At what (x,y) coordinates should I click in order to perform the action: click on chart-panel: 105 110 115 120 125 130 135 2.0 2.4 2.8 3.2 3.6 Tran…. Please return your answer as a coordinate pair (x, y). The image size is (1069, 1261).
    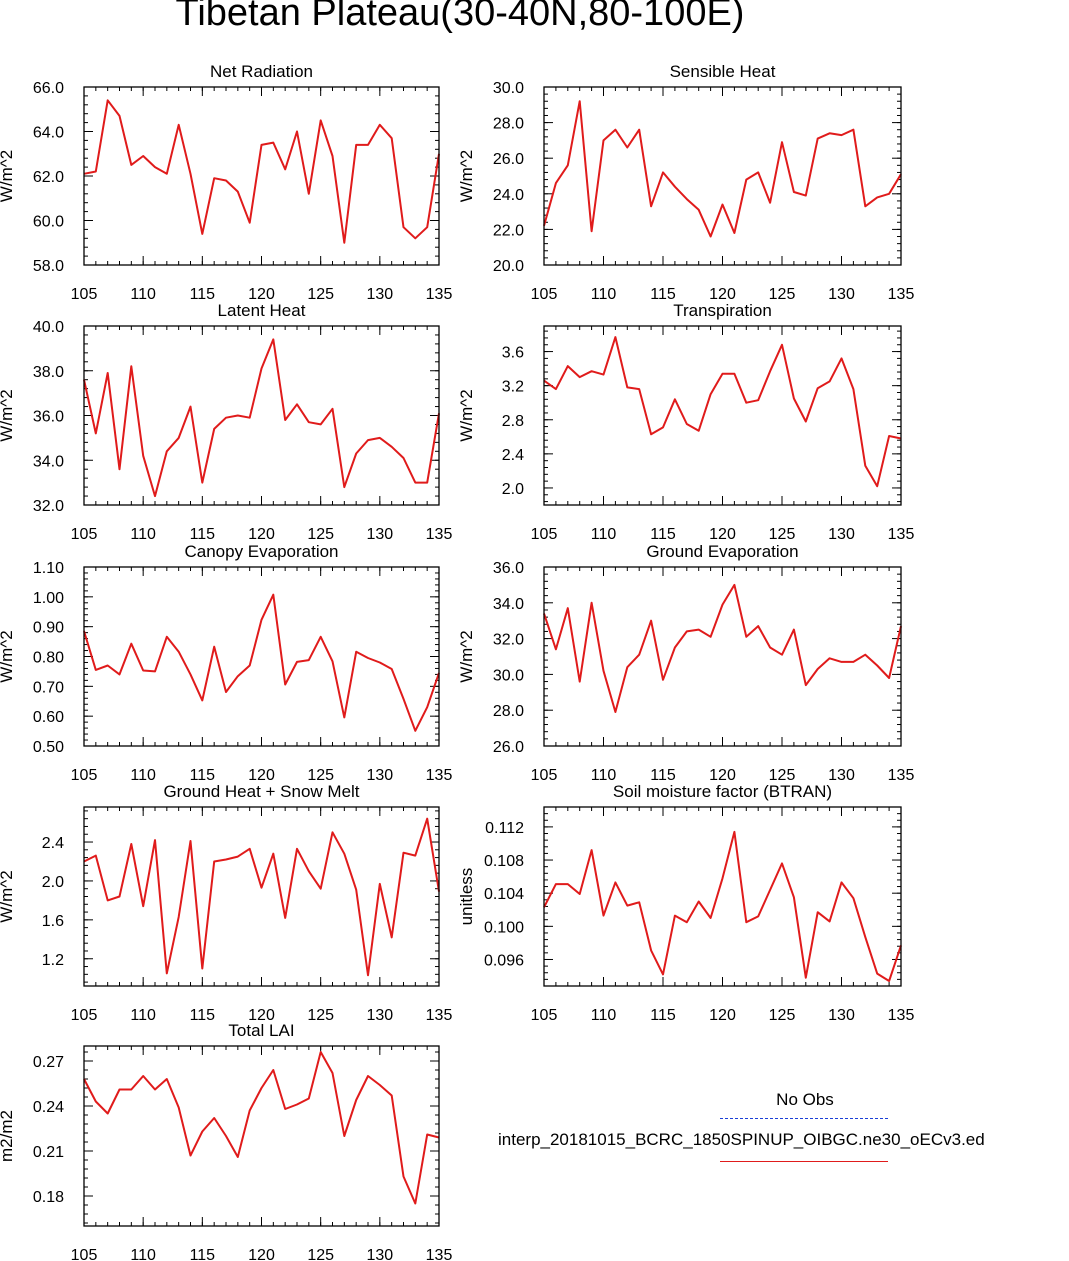
    Looking at the image, I should click on (685, 422).